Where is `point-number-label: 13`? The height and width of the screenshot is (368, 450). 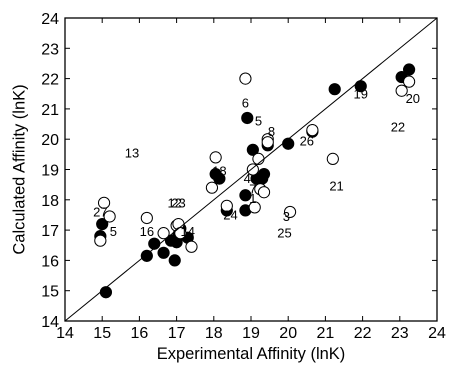 point-number-label: 13 is located at coordinates (132, 152).